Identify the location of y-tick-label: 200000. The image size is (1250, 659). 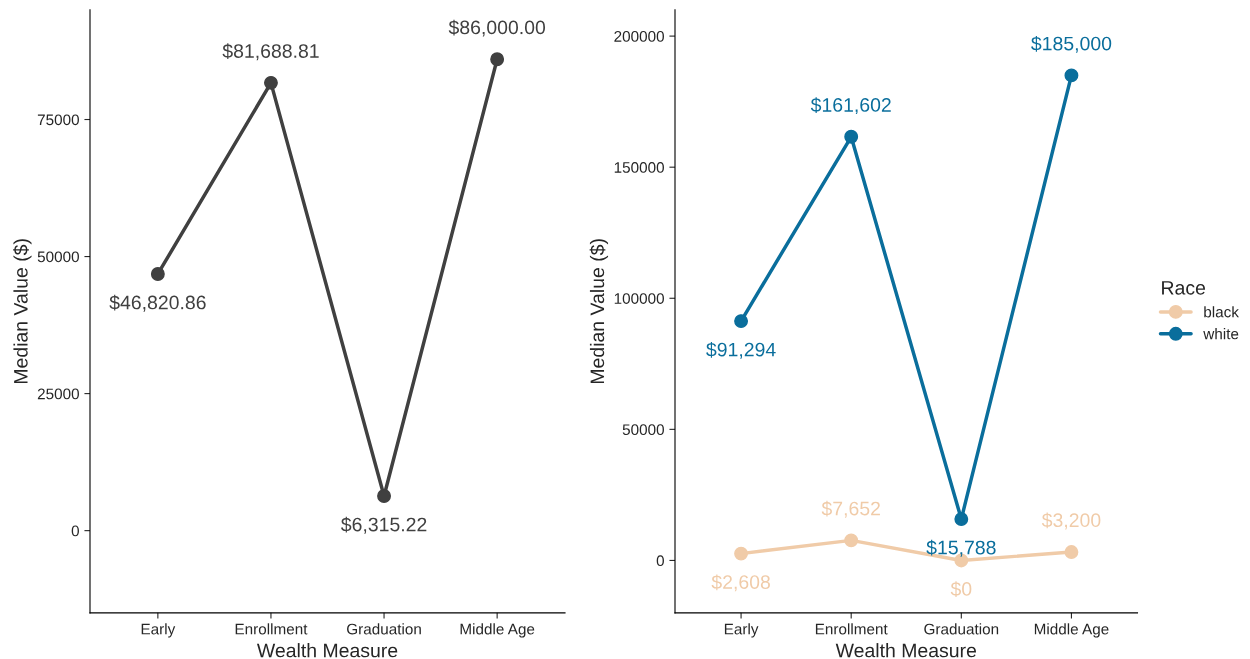
(639, 36).